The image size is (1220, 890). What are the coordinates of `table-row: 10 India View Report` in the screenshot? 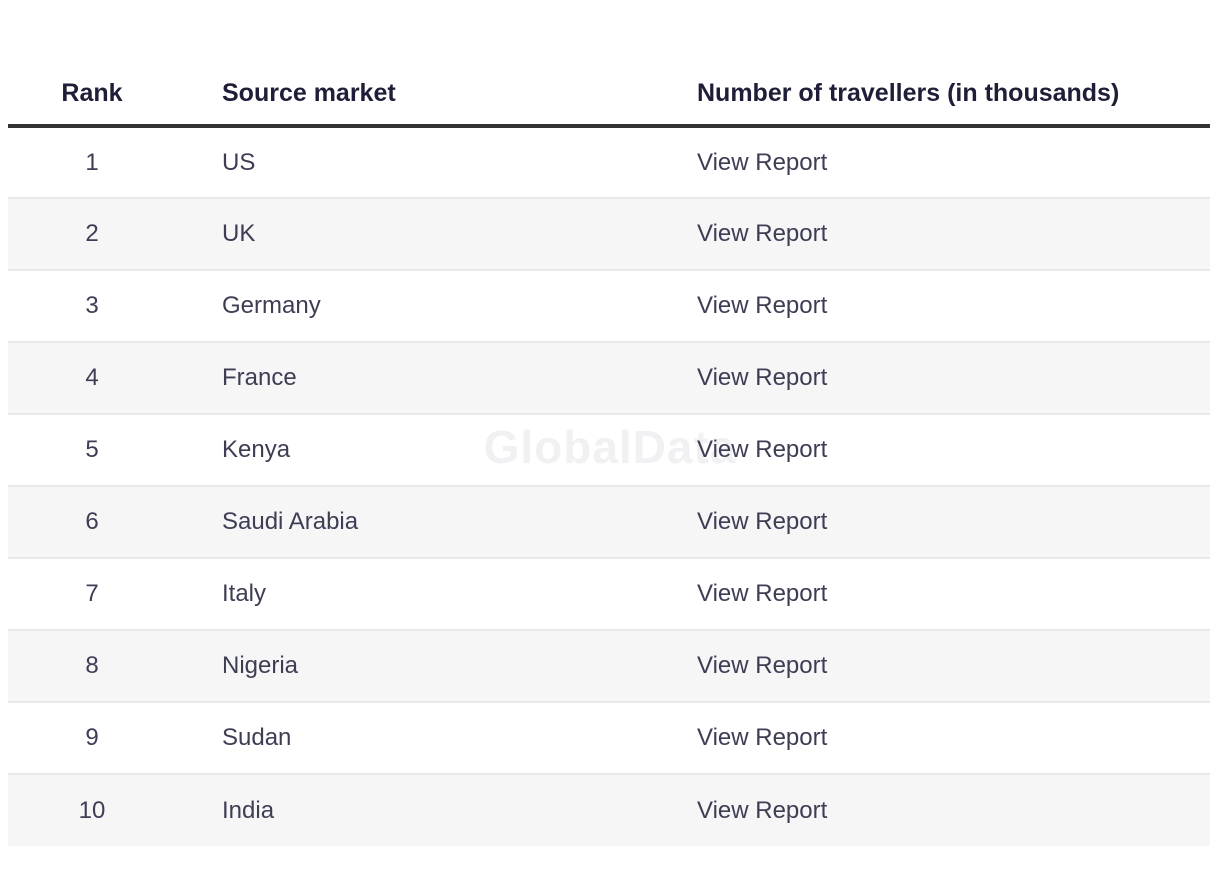 It's located at (609, 810).